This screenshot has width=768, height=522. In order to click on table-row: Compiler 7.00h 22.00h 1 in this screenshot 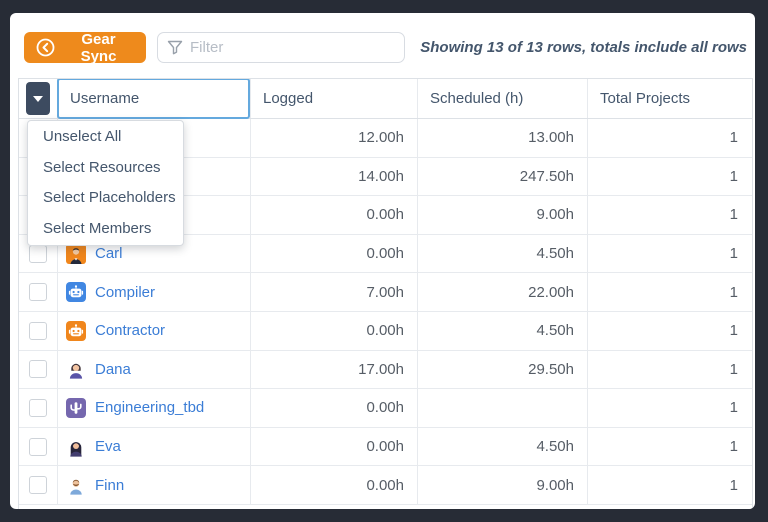, I will do `click(385, 292)`.